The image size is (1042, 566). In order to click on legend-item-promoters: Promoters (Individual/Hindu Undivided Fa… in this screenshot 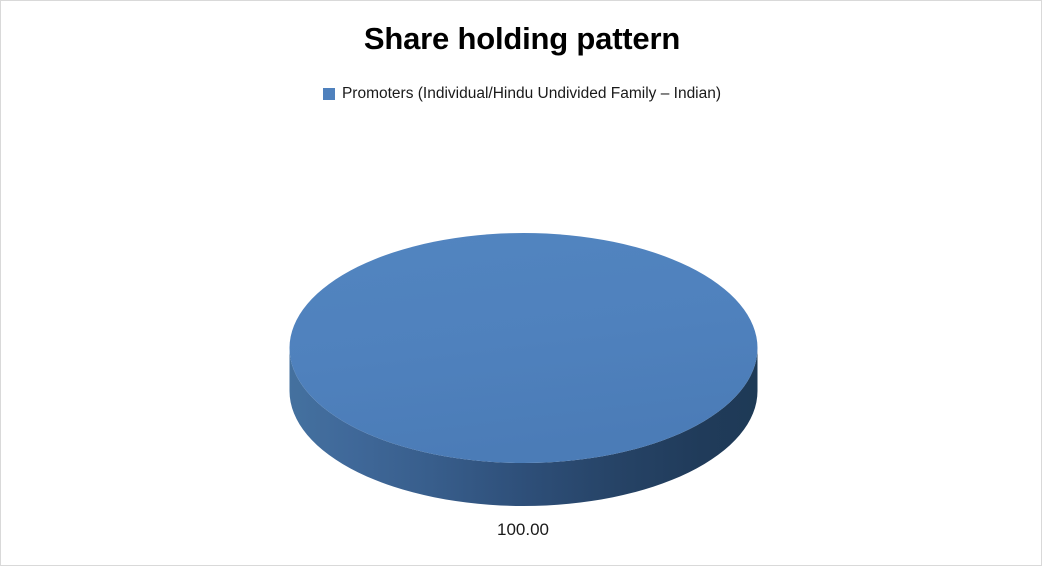, I will do `click(522, 94)`.